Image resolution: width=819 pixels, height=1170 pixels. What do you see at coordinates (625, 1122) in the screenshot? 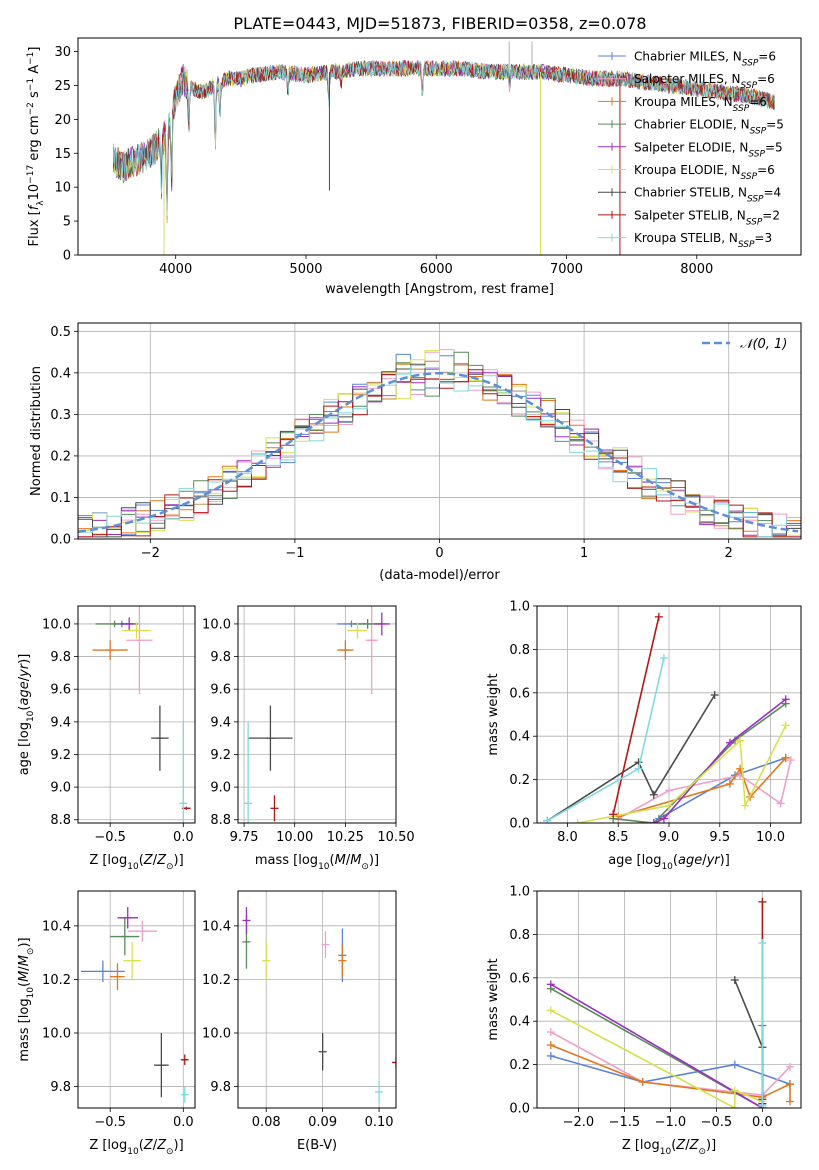
I see `x-tick-label: −1.5` at bounding box center [625, 1122].